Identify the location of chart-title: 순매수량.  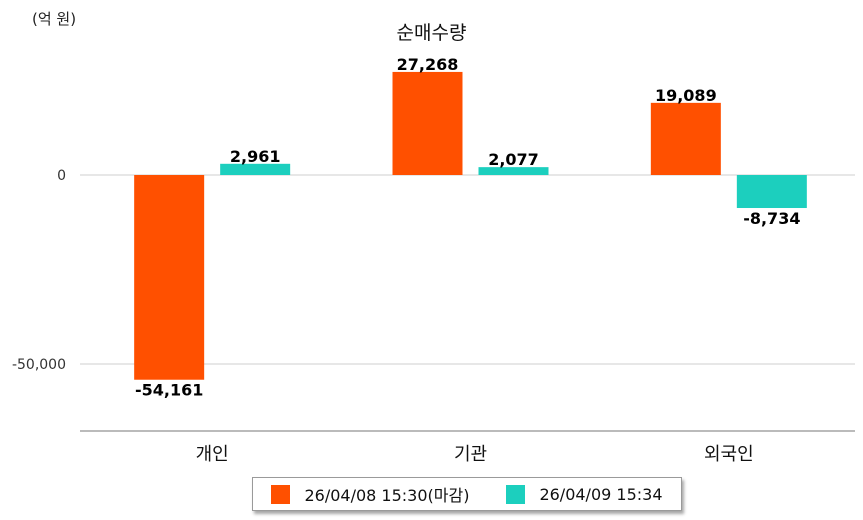
(431, 33).